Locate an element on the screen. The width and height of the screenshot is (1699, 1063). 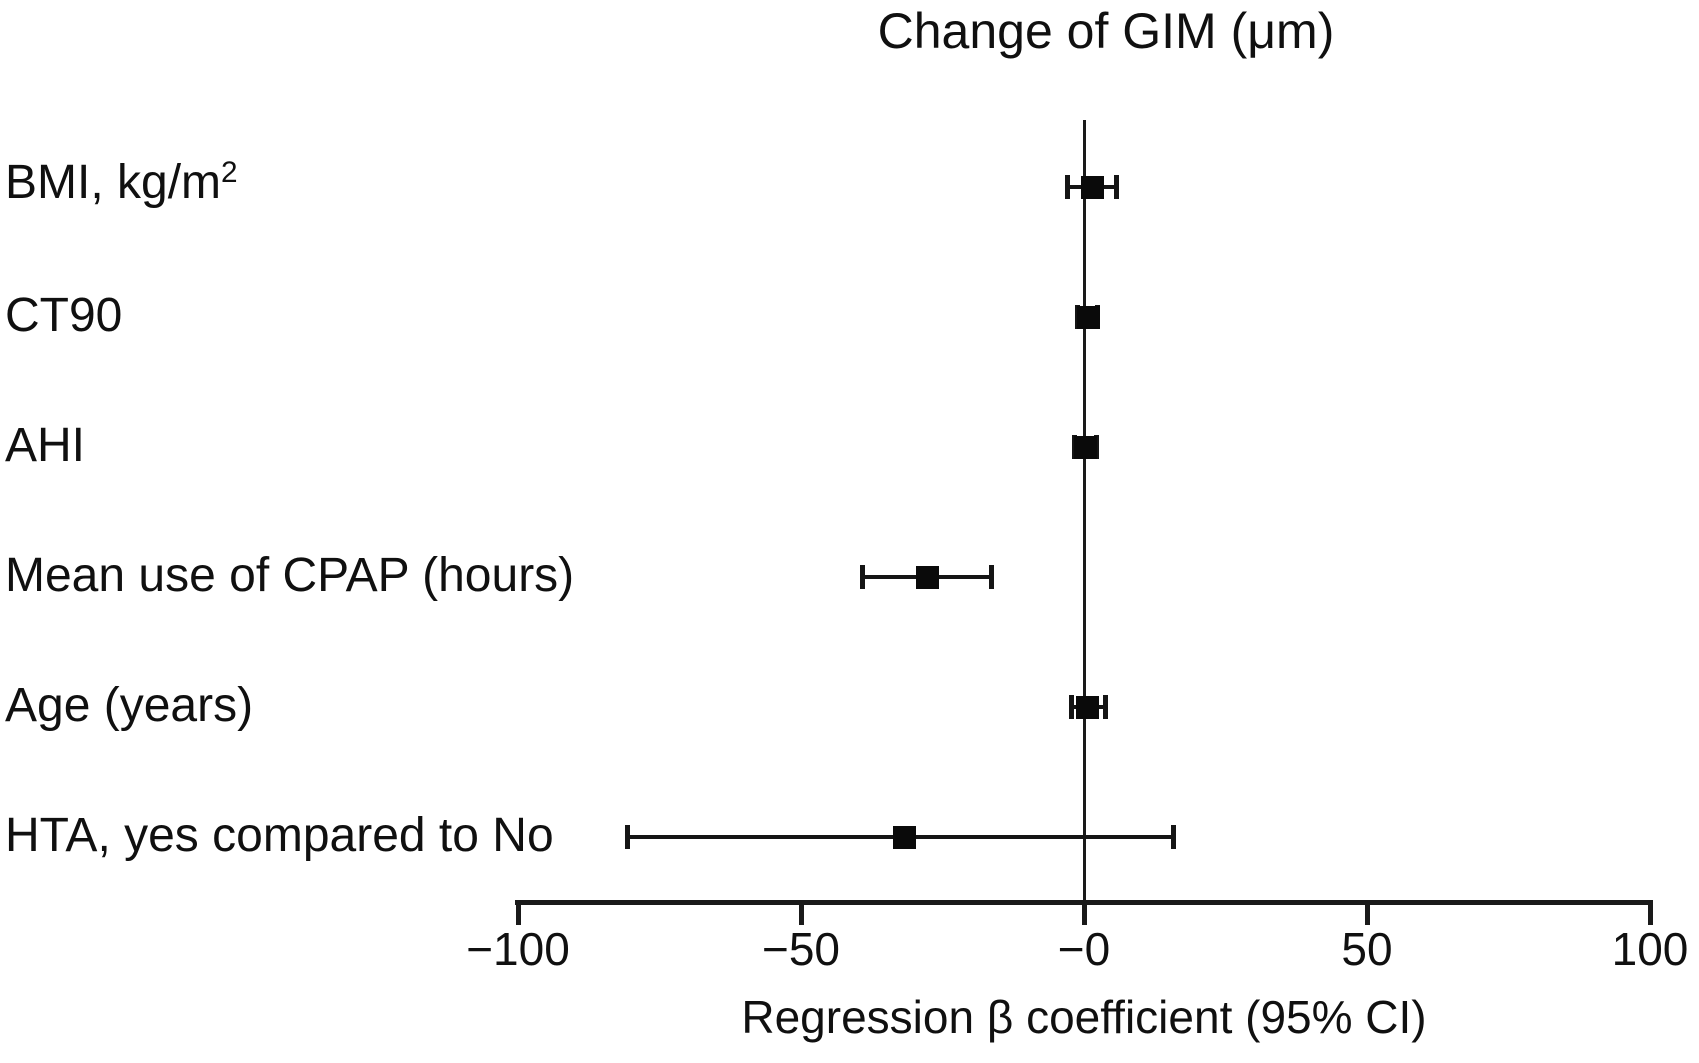
row-label: HTA, yes compared to No is located at coordinates (279, 835).